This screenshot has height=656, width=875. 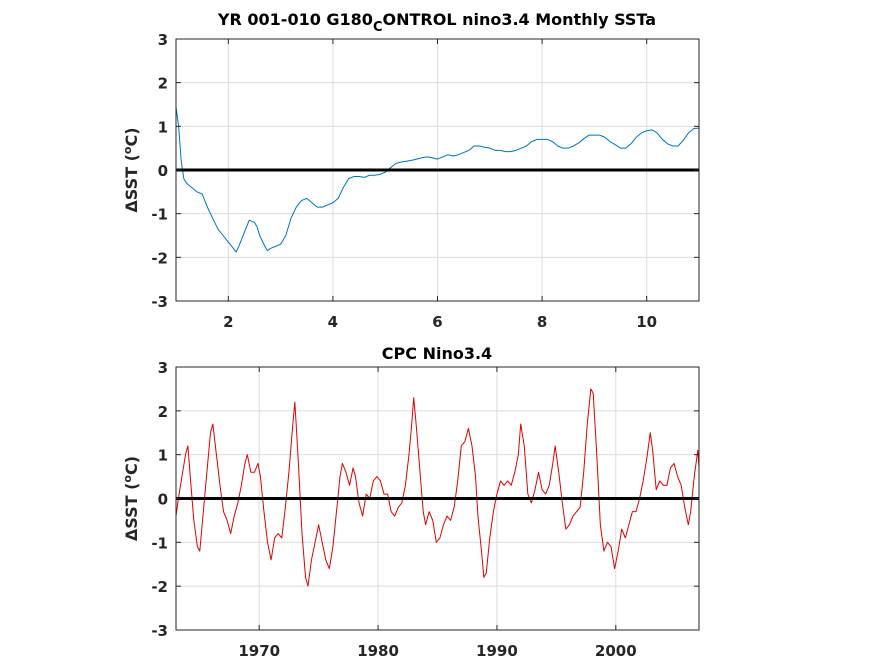 I want to click on x-tick-label: 1980, so click(x=378, y=649).